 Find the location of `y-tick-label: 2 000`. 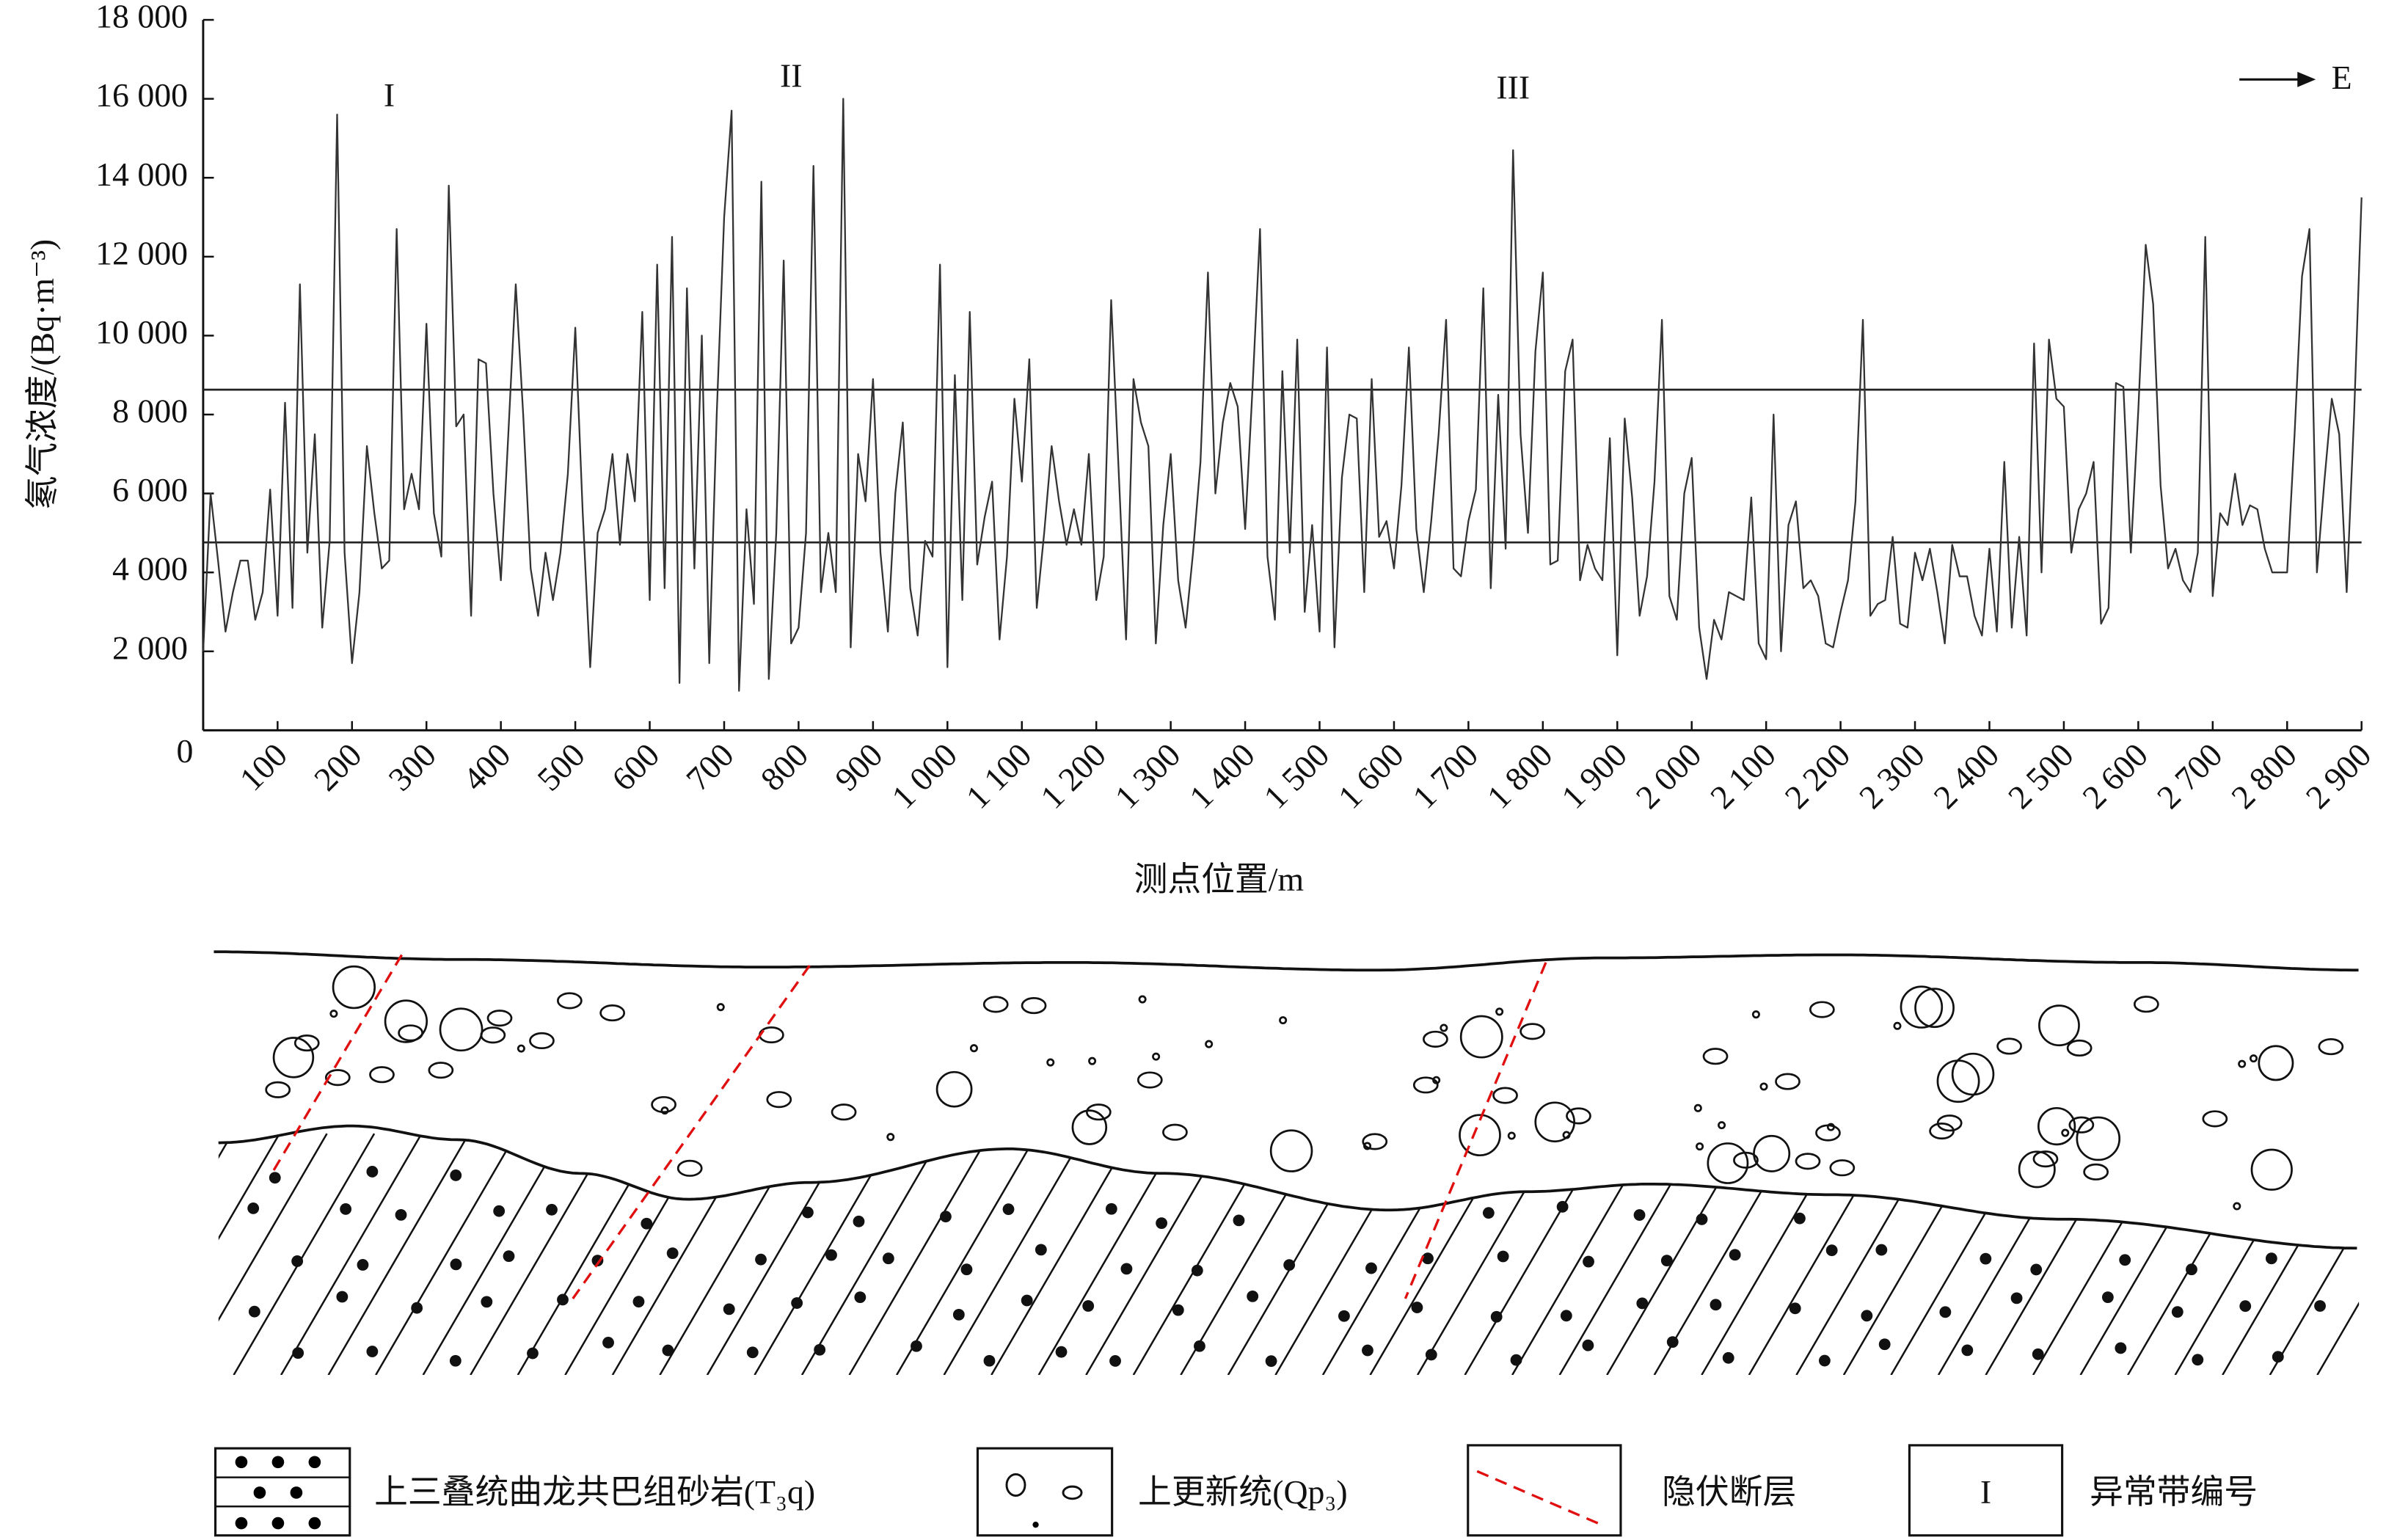

y-tick-label: 2 000 is located at coordinates (150, 647).